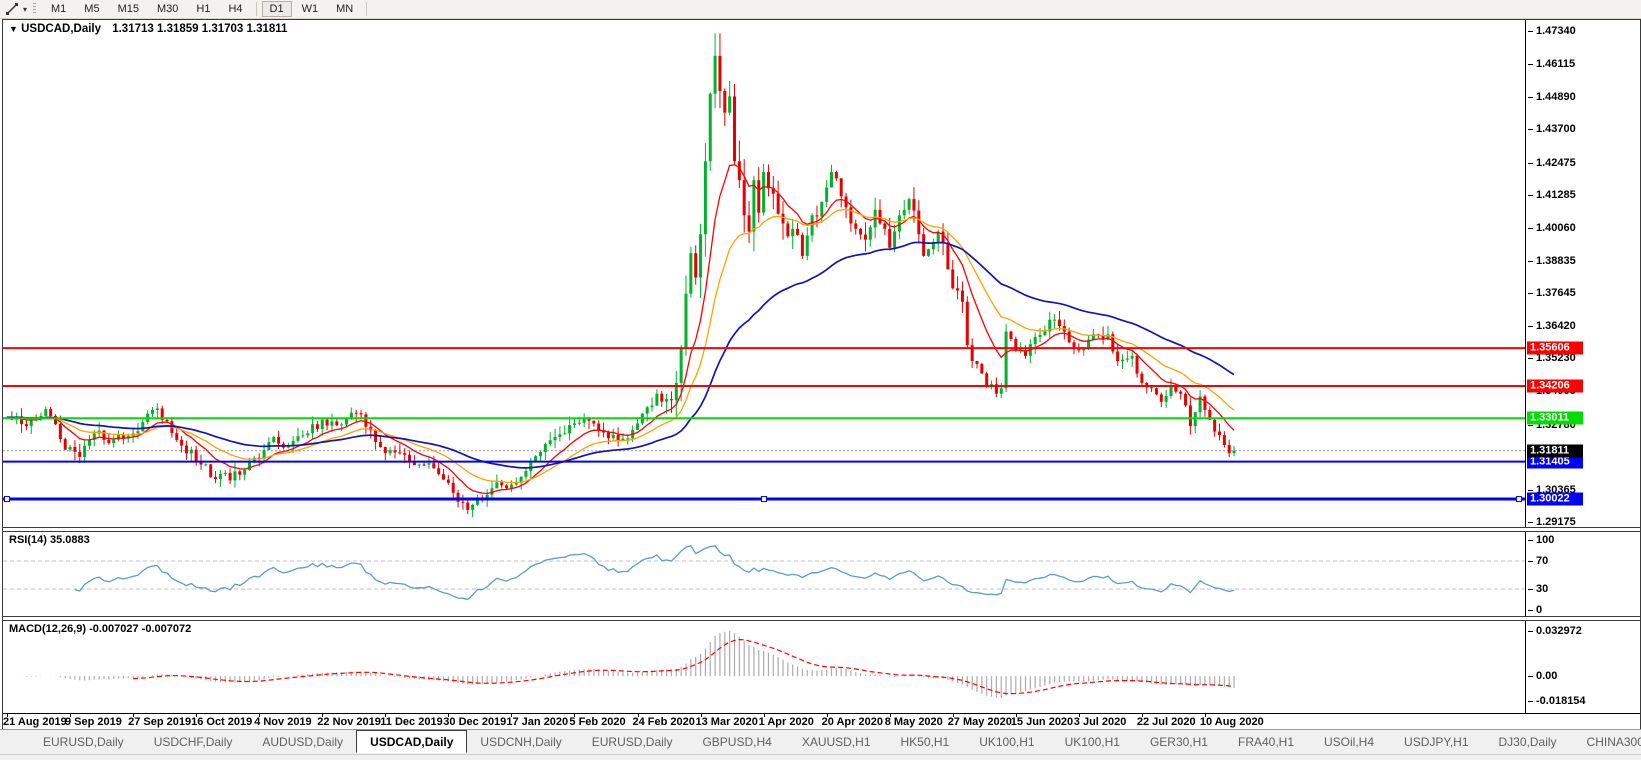 This screenshot has width=1641, height=760. Describe the element at coordinates (193, 742) in the screenshot. I see `chart-tab-usdchf-daily: USDCHF,Daily` at that location.